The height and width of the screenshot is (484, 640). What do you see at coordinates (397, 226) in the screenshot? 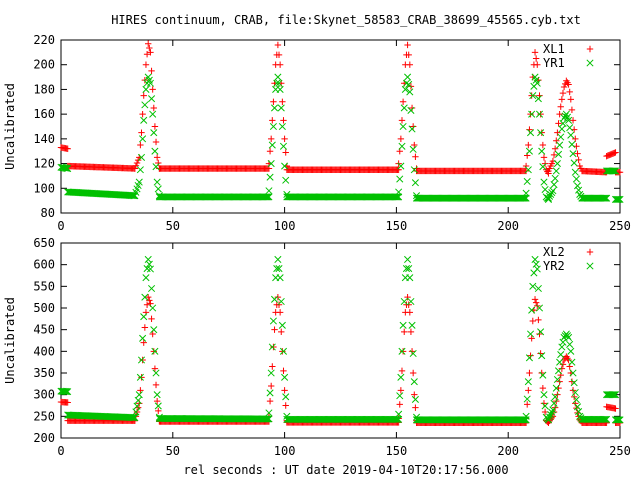
I see `x-tick-label: 150` at bounding box center [397, 226].